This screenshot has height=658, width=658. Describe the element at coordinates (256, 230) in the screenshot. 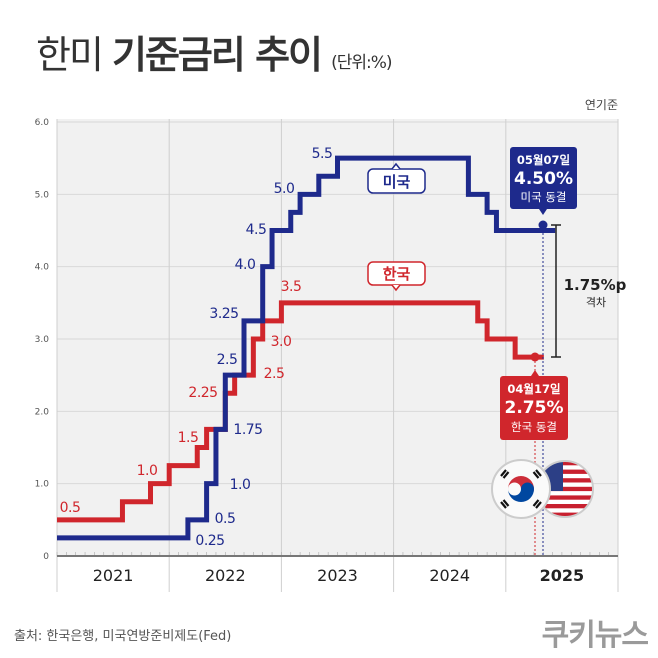

I see `us-value-label: 4.5` at that location.